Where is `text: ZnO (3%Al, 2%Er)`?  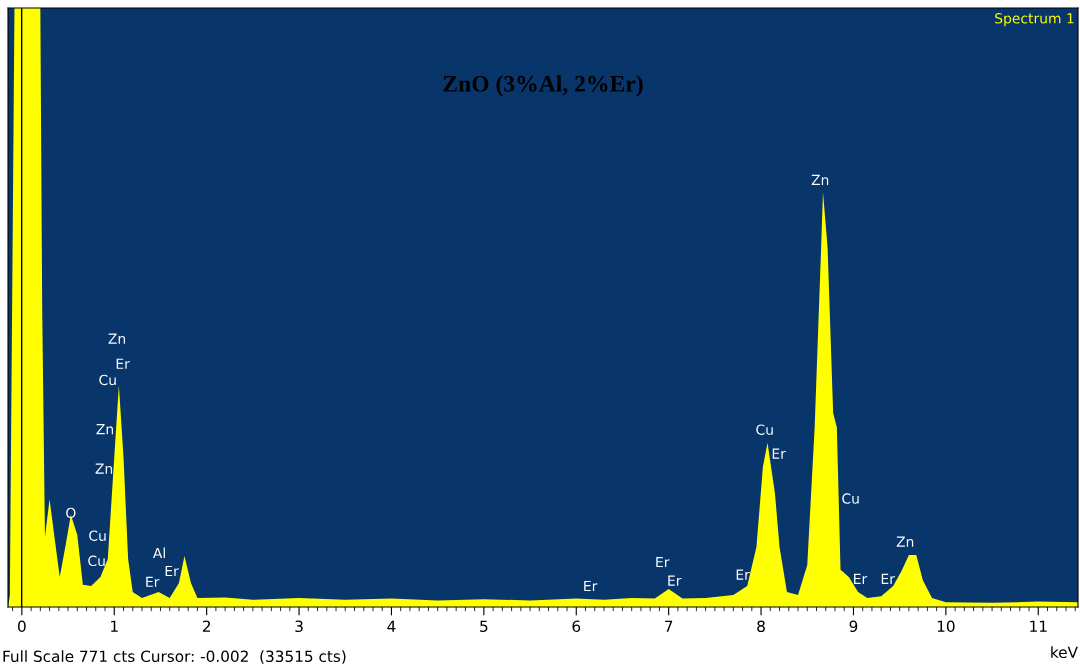
text: ZnO (3%Al, 2%Er) is located at coordinates (543, 86).